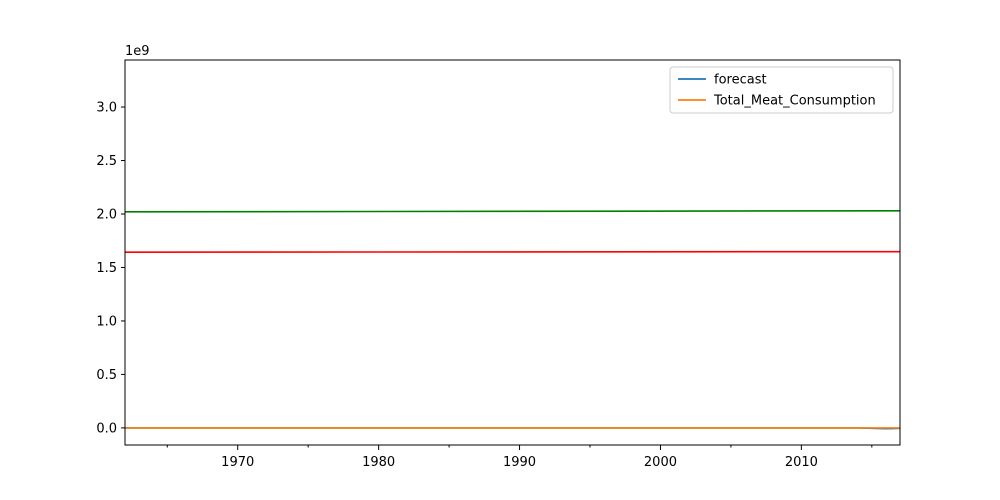 The image size is (1000, 500). What do you see at coordinates (137, 51) in the screenshot?
I see `y-offset-label: 1e9` at bounding box center [137, 51].